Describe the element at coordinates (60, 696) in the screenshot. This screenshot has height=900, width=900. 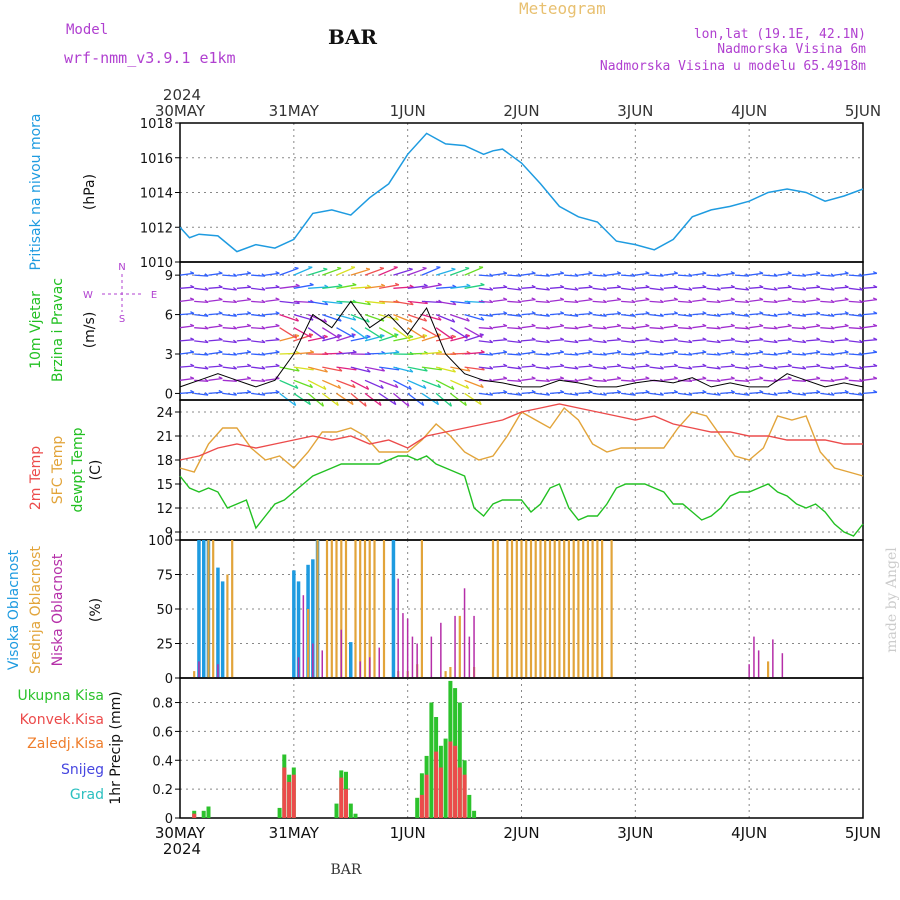
I see `total-precip-legend: Ukupna Kisa` at that location.